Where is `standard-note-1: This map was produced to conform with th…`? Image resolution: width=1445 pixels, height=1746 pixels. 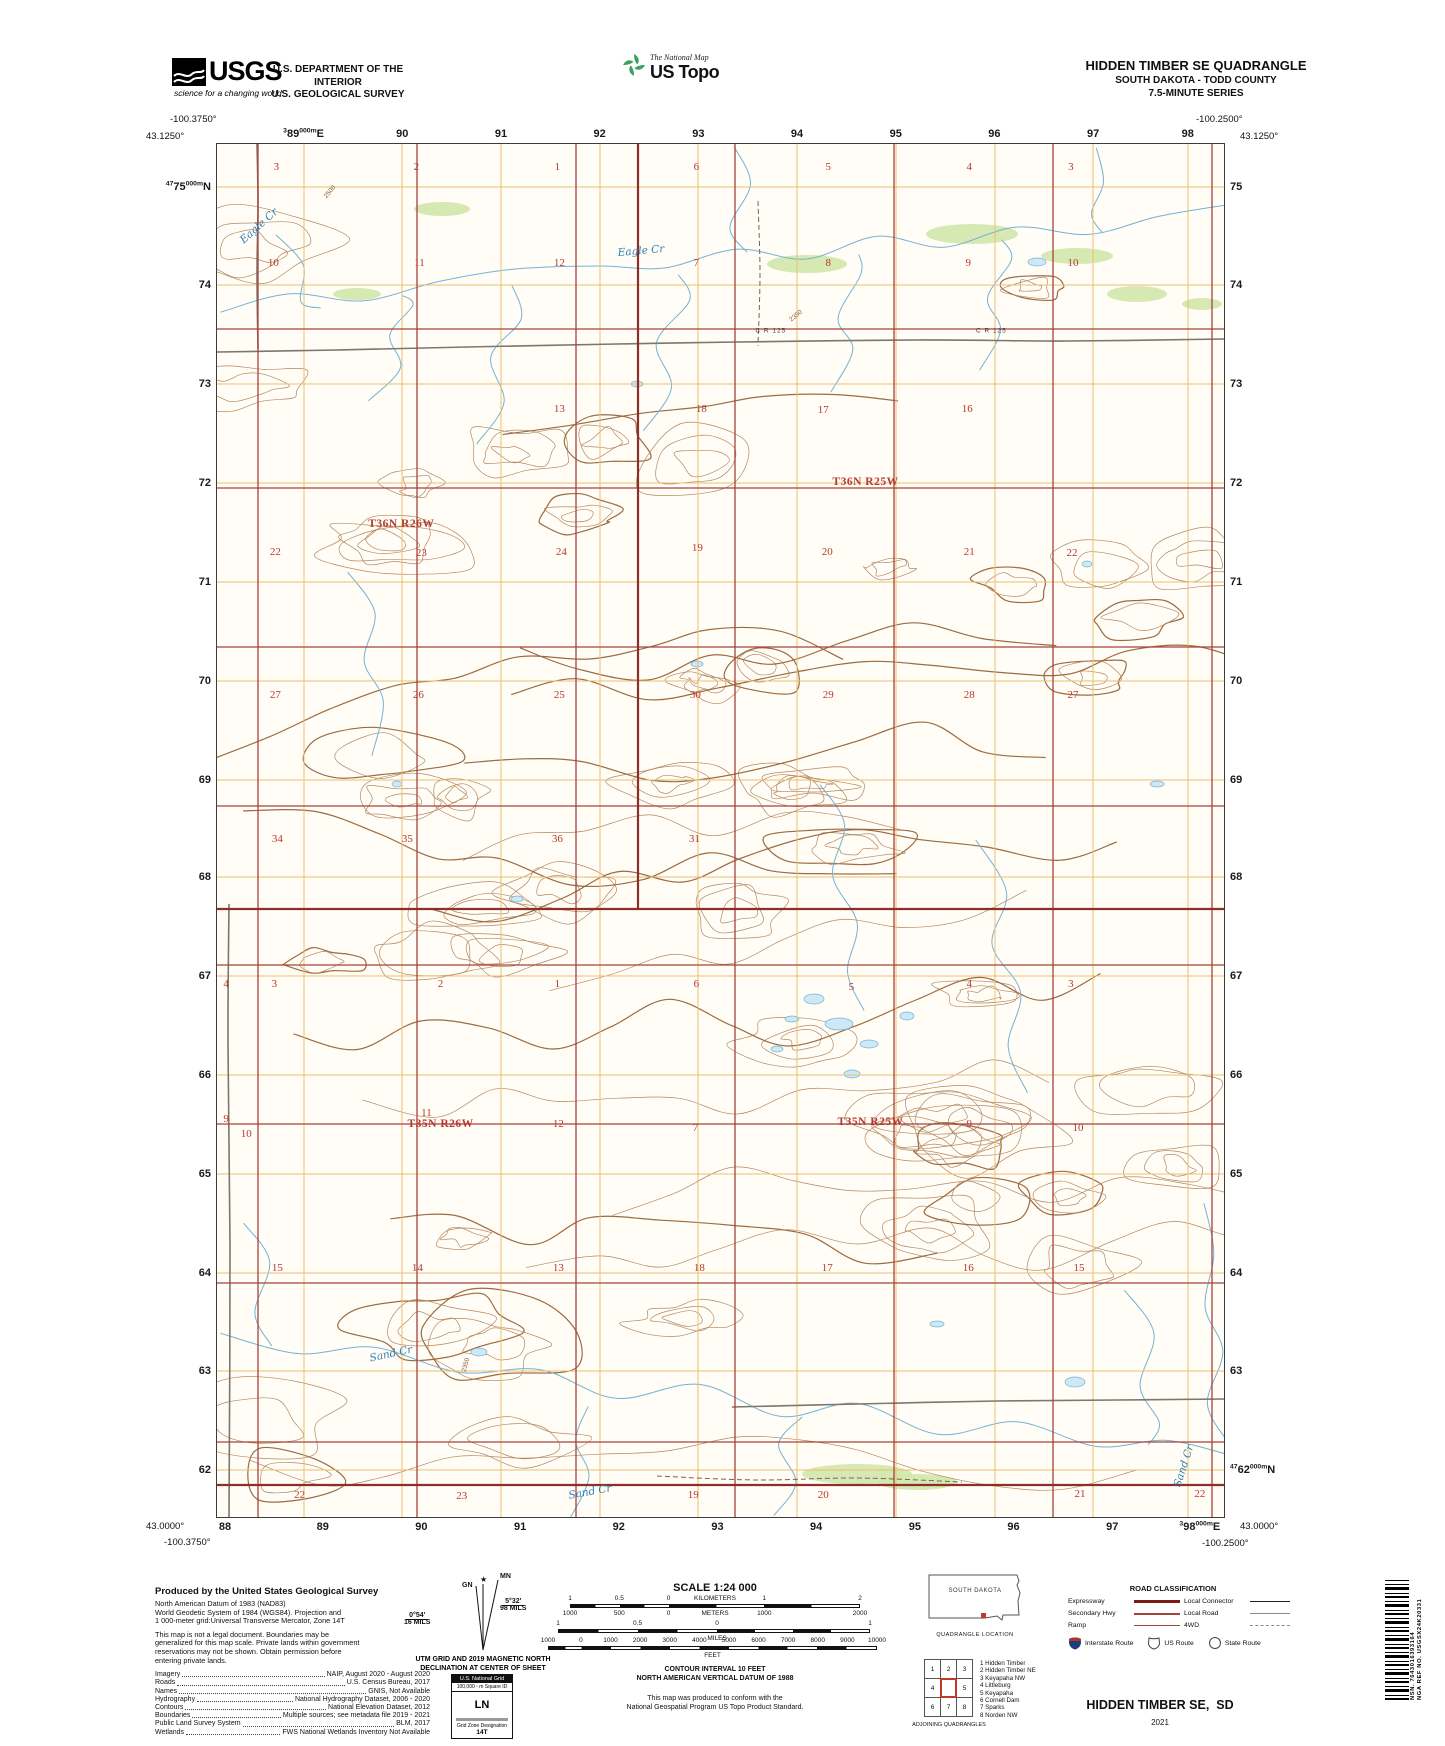
standard-note-1: This map was produced to conform with th… is located at coordinates (715, 1698).